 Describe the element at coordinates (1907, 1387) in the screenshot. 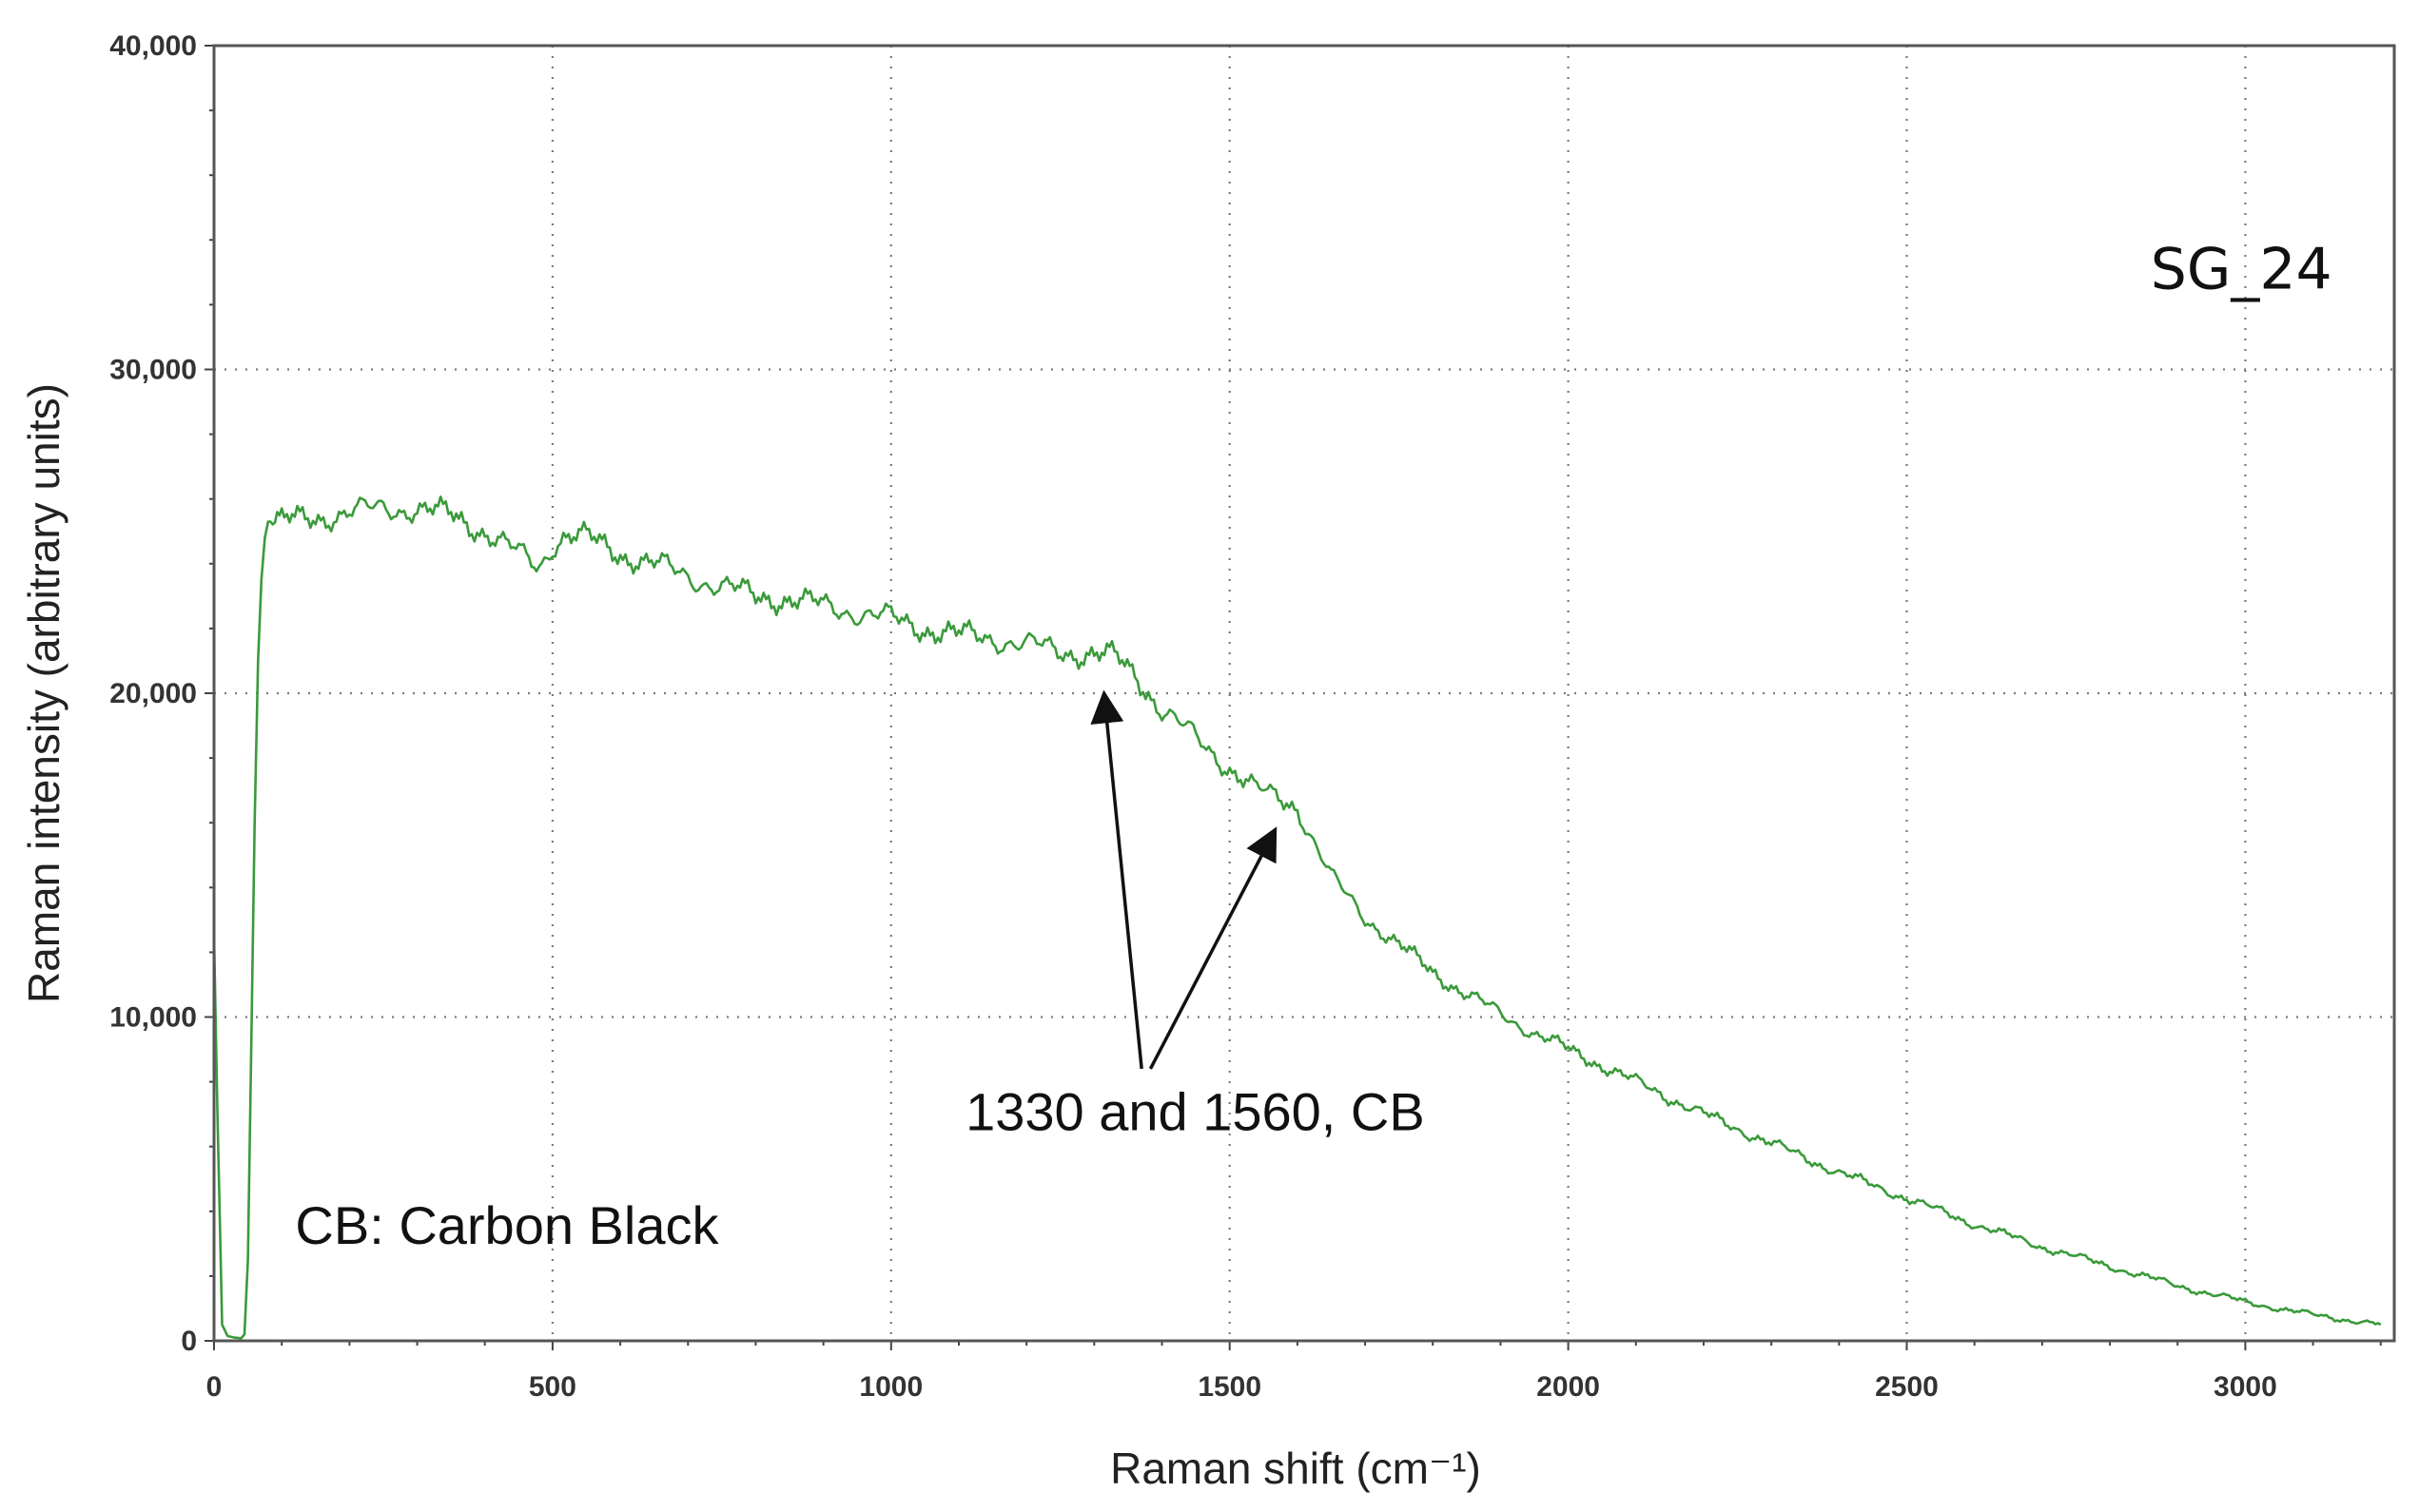

I see `x-tick-label: 2500` at that location.